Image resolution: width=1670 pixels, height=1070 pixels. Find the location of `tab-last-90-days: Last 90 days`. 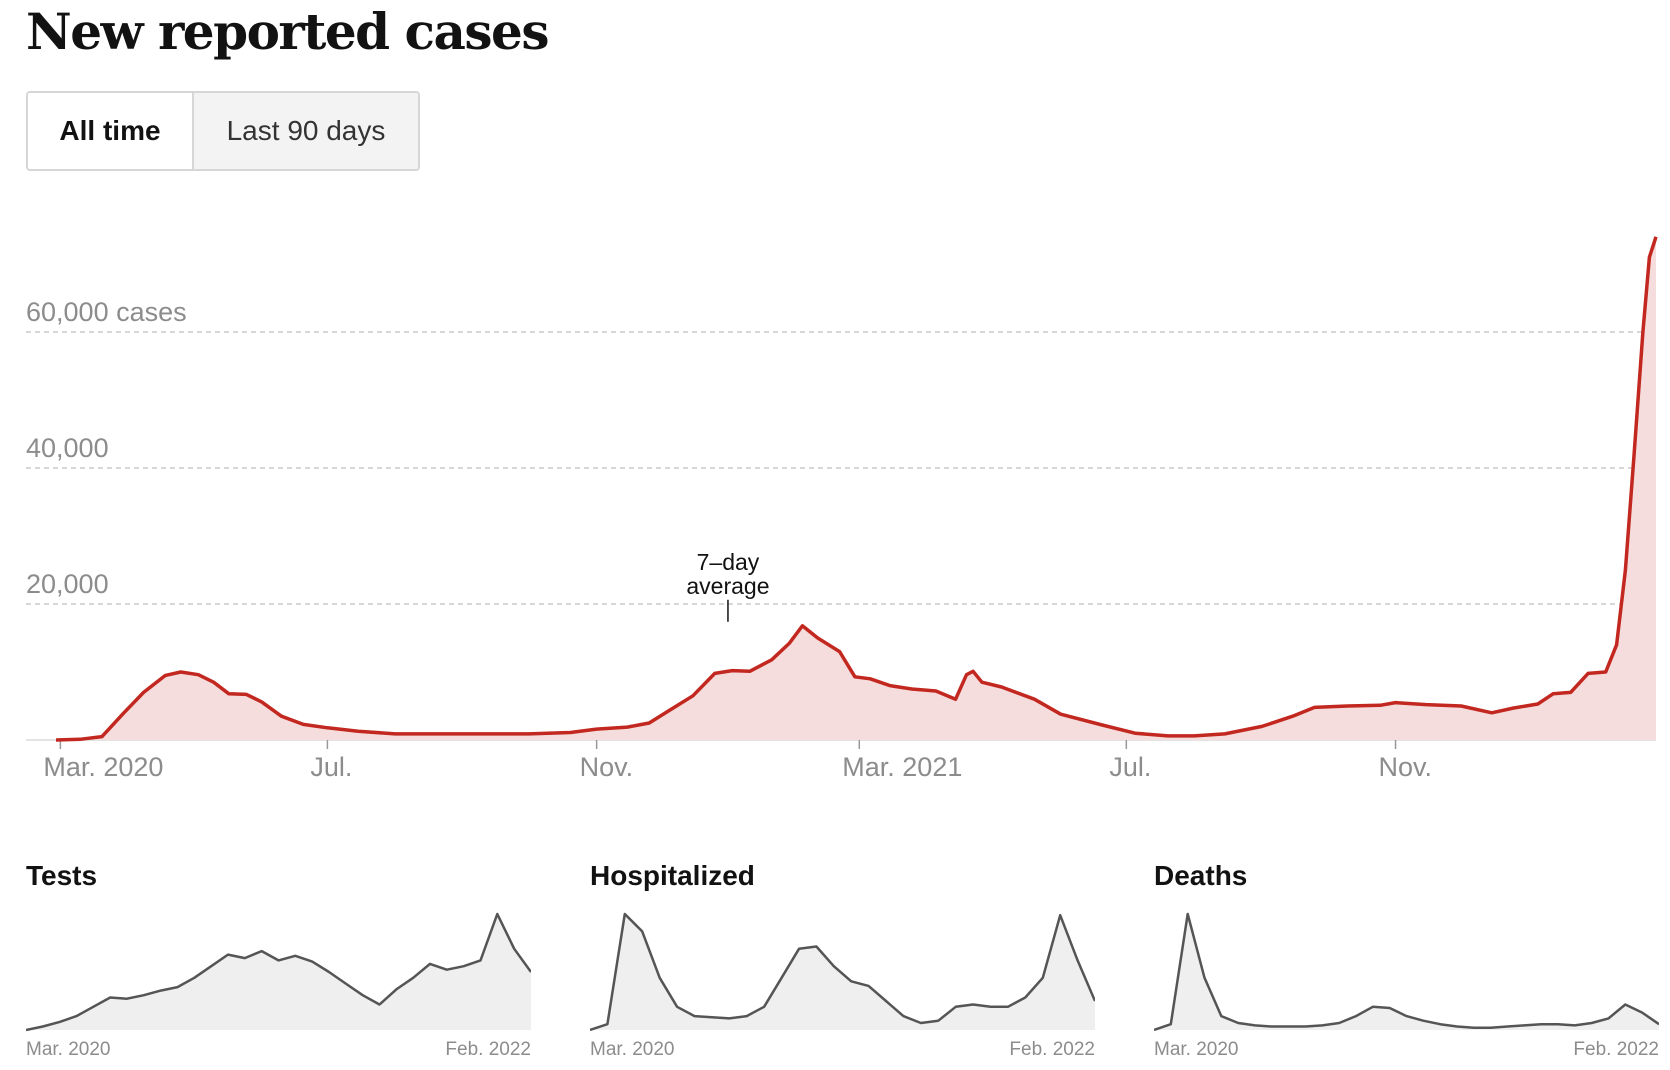

tab-last-90-days: Last 90 days is located at coordinates (305, 131).